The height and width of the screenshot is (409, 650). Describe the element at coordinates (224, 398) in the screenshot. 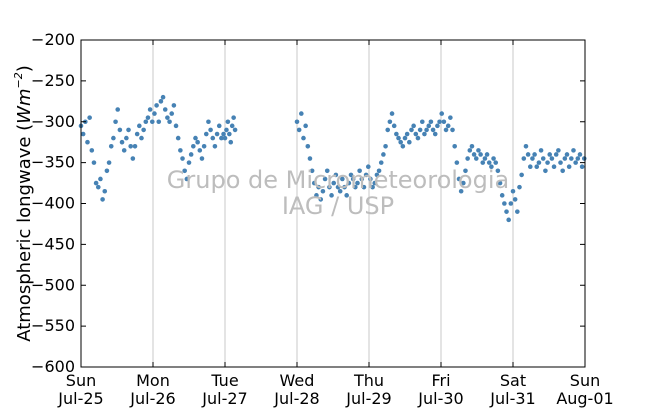

I see `xtick-label-date: Jul-27` at that location.